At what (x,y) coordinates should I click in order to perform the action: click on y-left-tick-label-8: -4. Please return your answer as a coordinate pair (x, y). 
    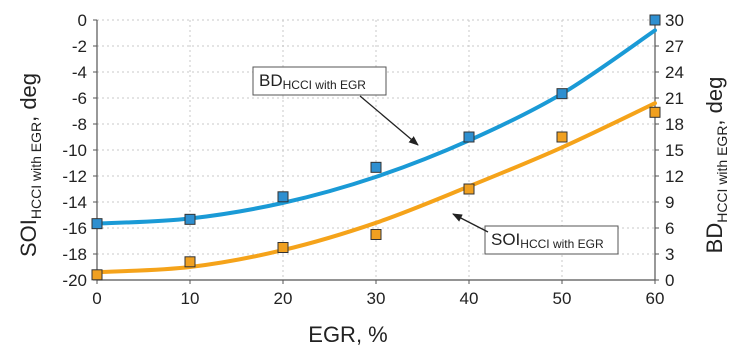
    Looking at the image, I should click on (79, 72).